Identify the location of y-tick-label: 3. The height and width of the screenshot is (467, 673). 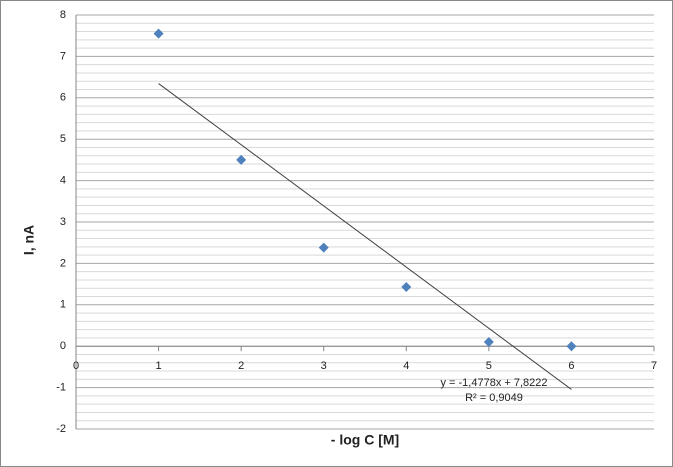
(63, 222).